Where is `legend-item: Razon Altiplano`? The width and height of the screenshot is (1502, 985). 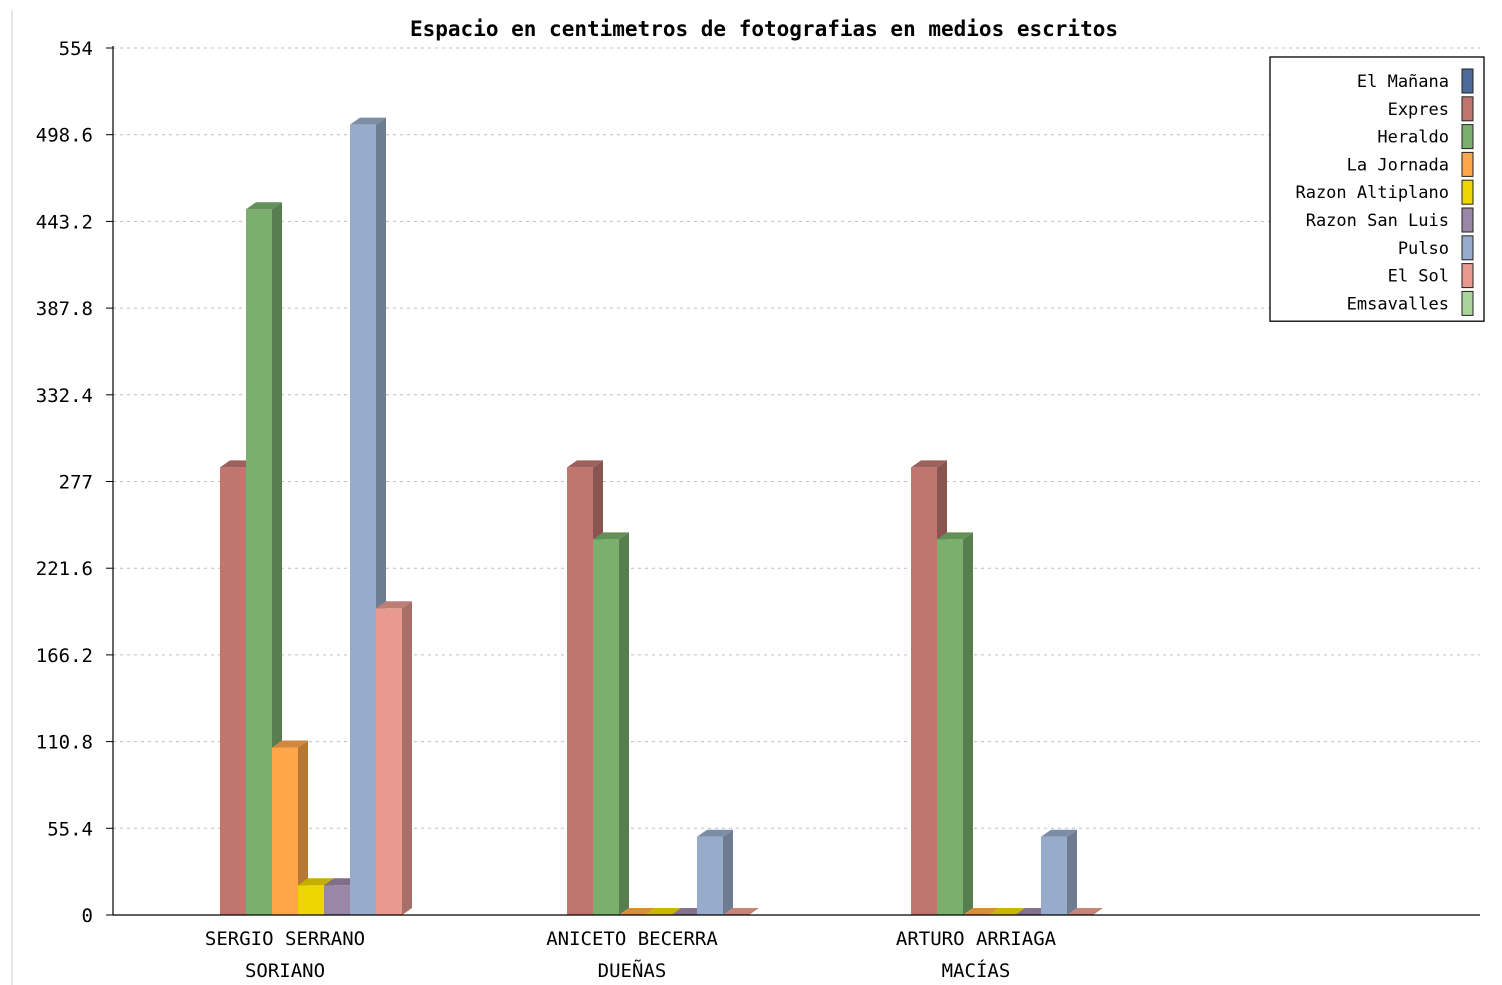
legend-item: Razon Altiplano is located at coordinates (1384, 192).